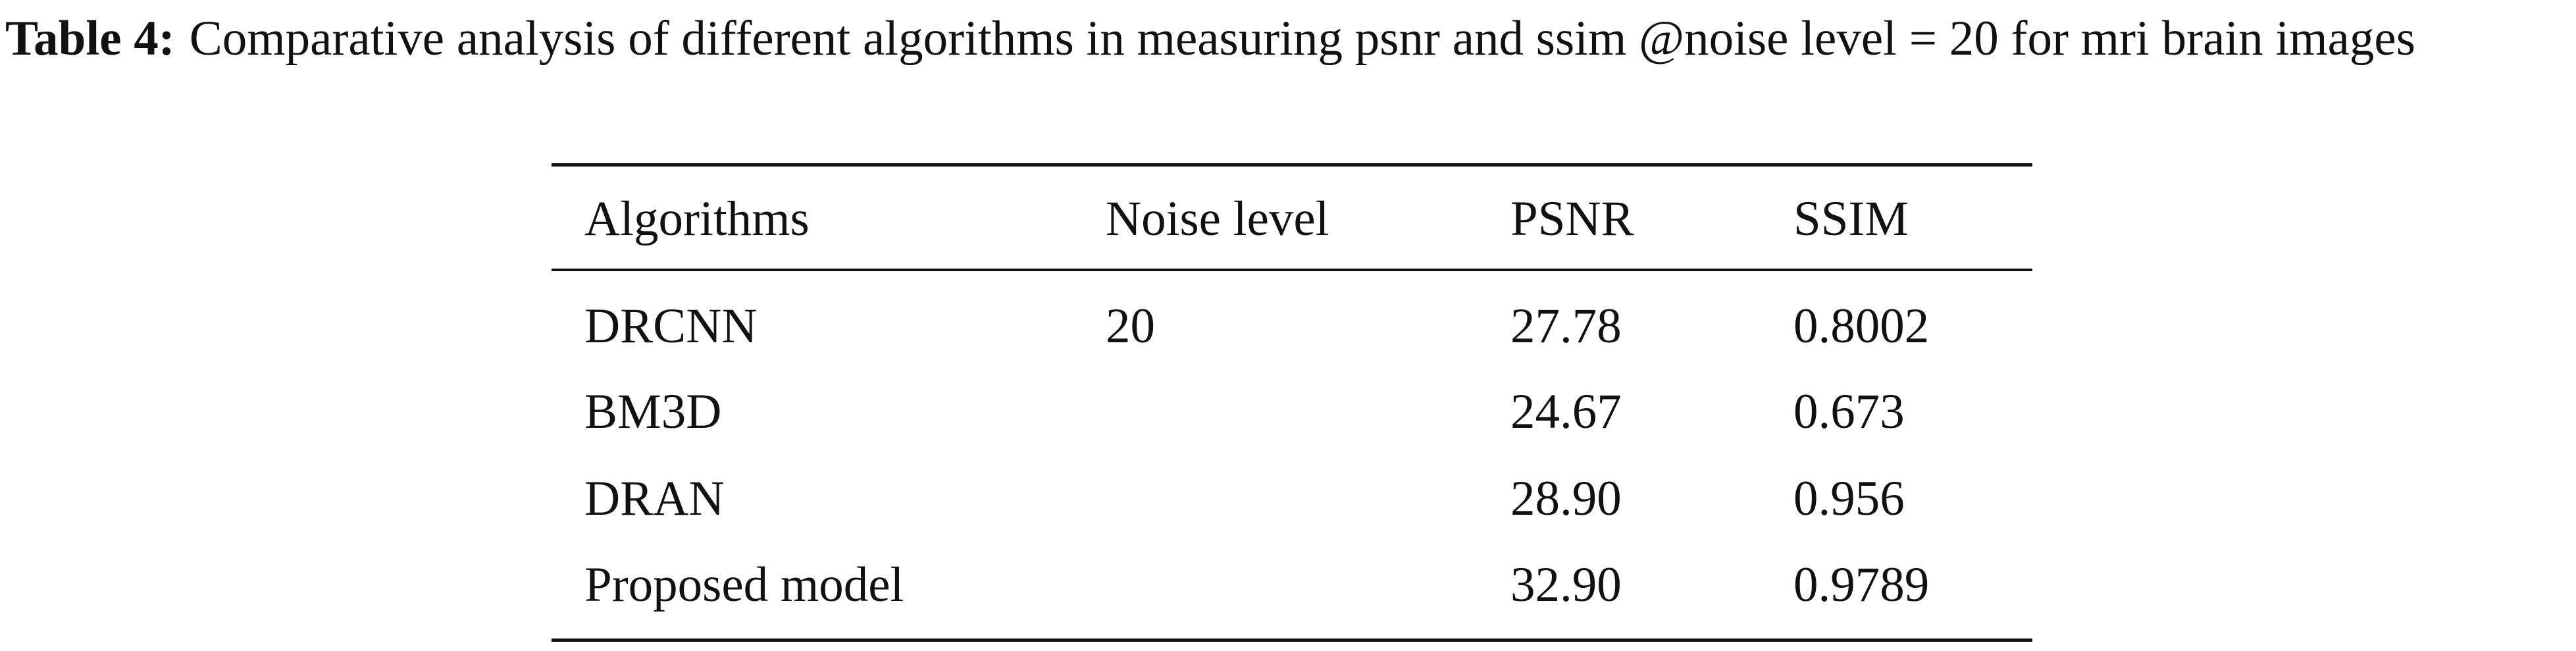  Describe the element at coordinates (744, 585) in the screenshot. I see `table-cell: Proposed model` at that location.